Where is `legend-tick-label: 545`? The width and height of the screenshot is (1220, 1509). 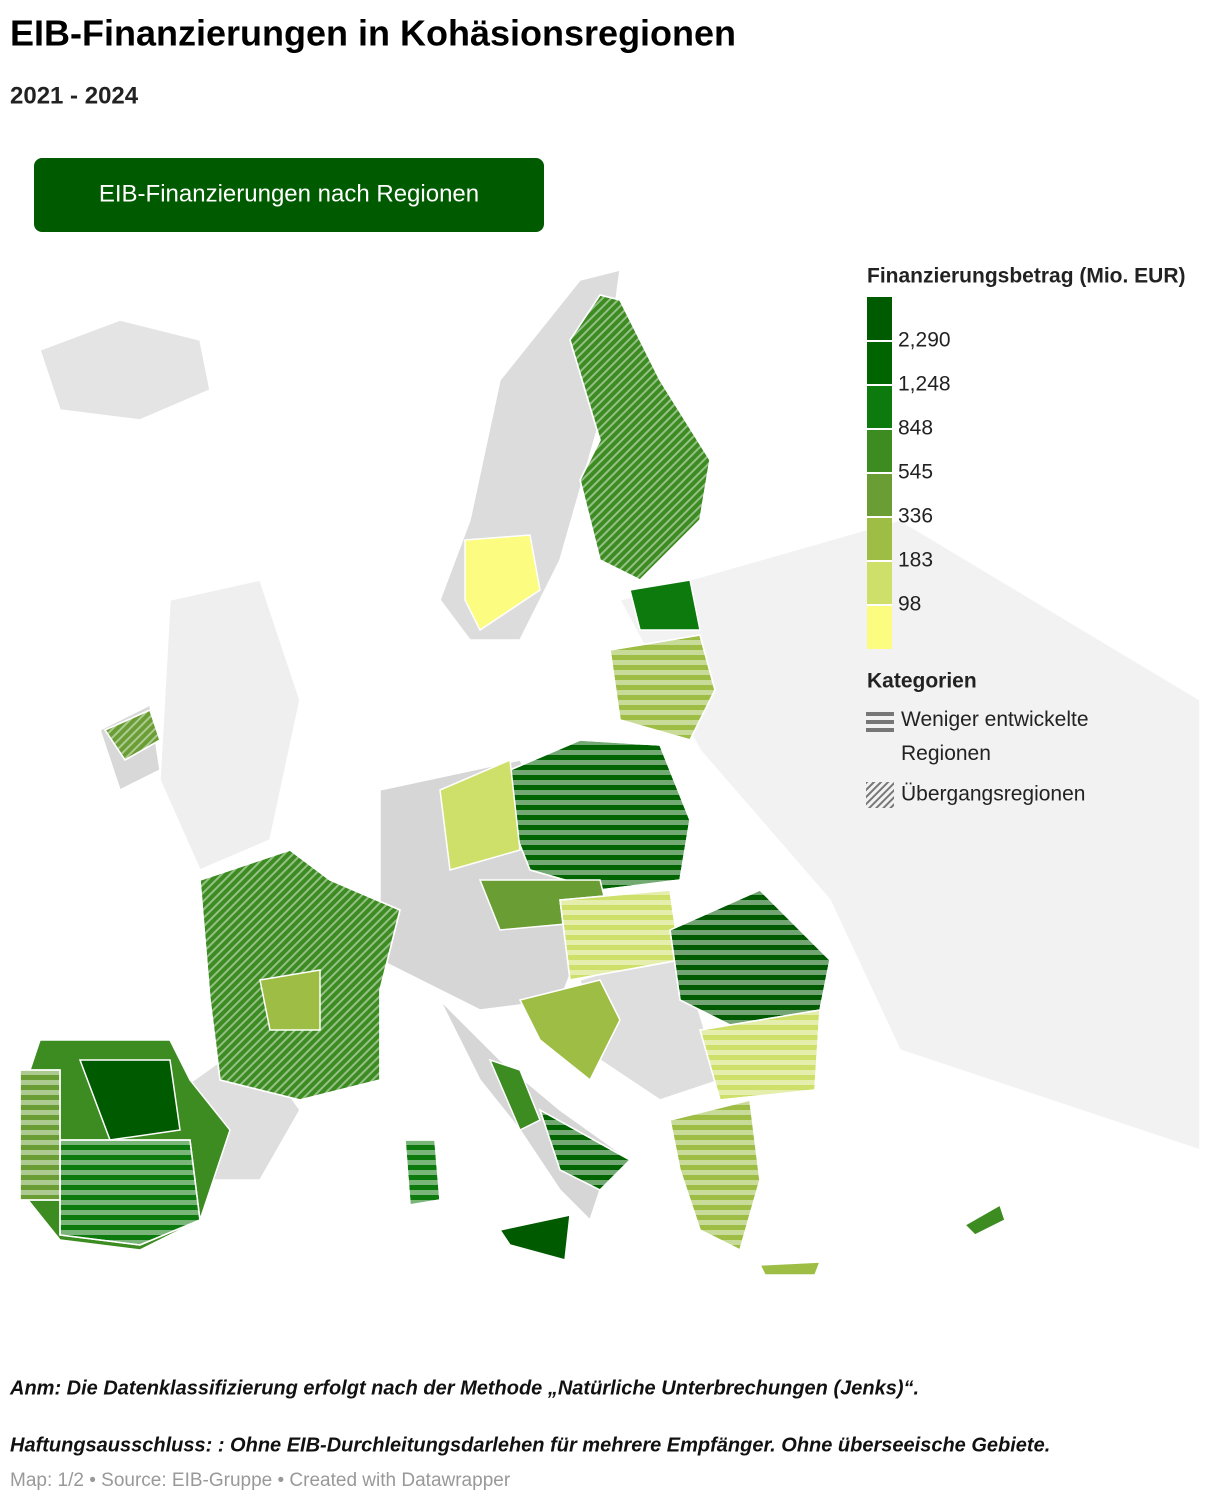
legend-tick-label: 545 is located at coordinates (915, 472).